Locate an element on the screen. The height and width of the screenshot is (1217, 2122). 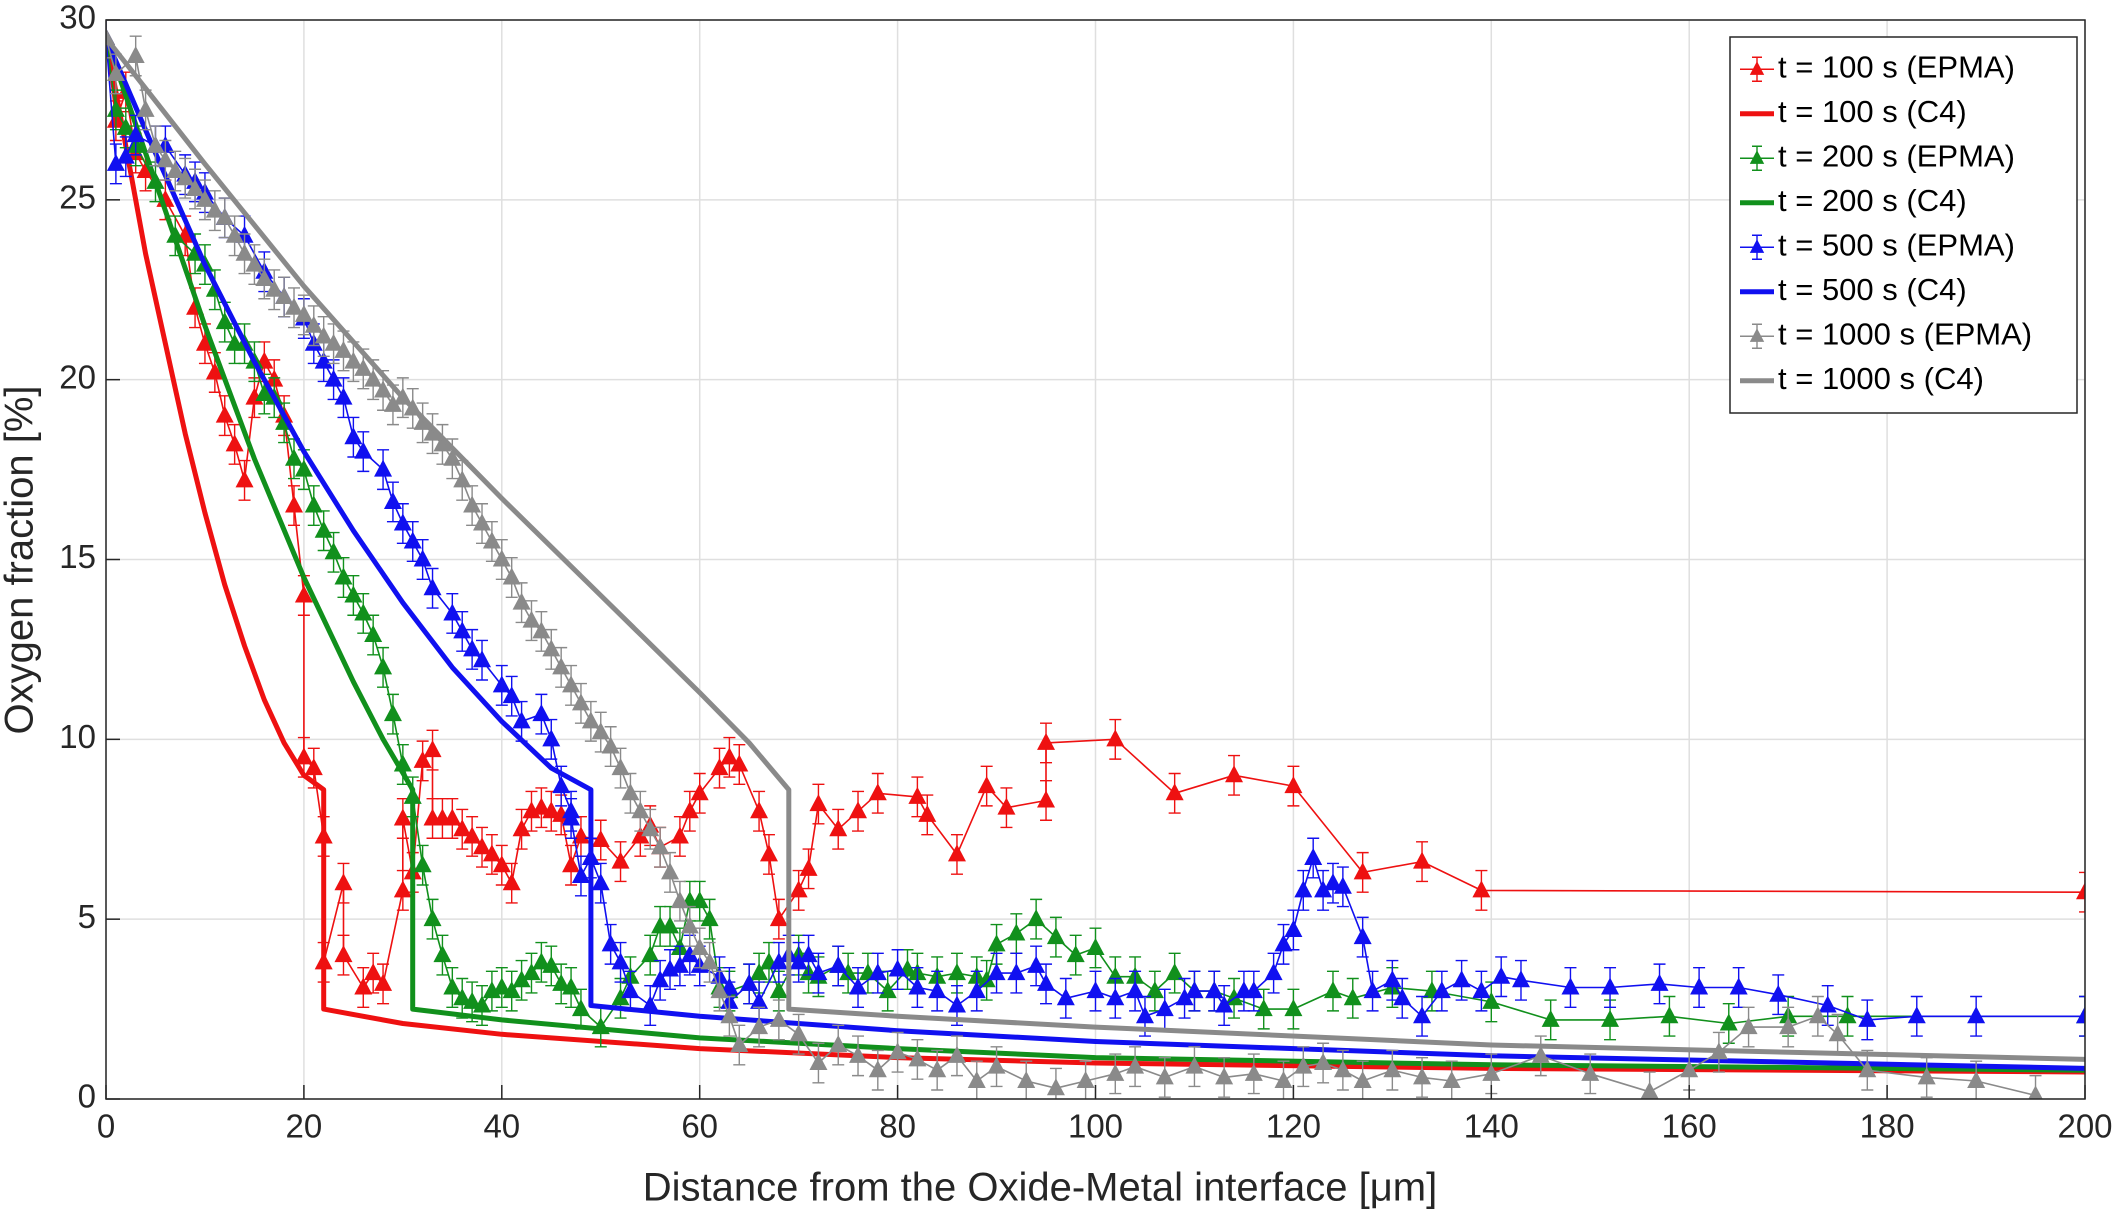
legend-marker is located at coordinates (1757, 246).